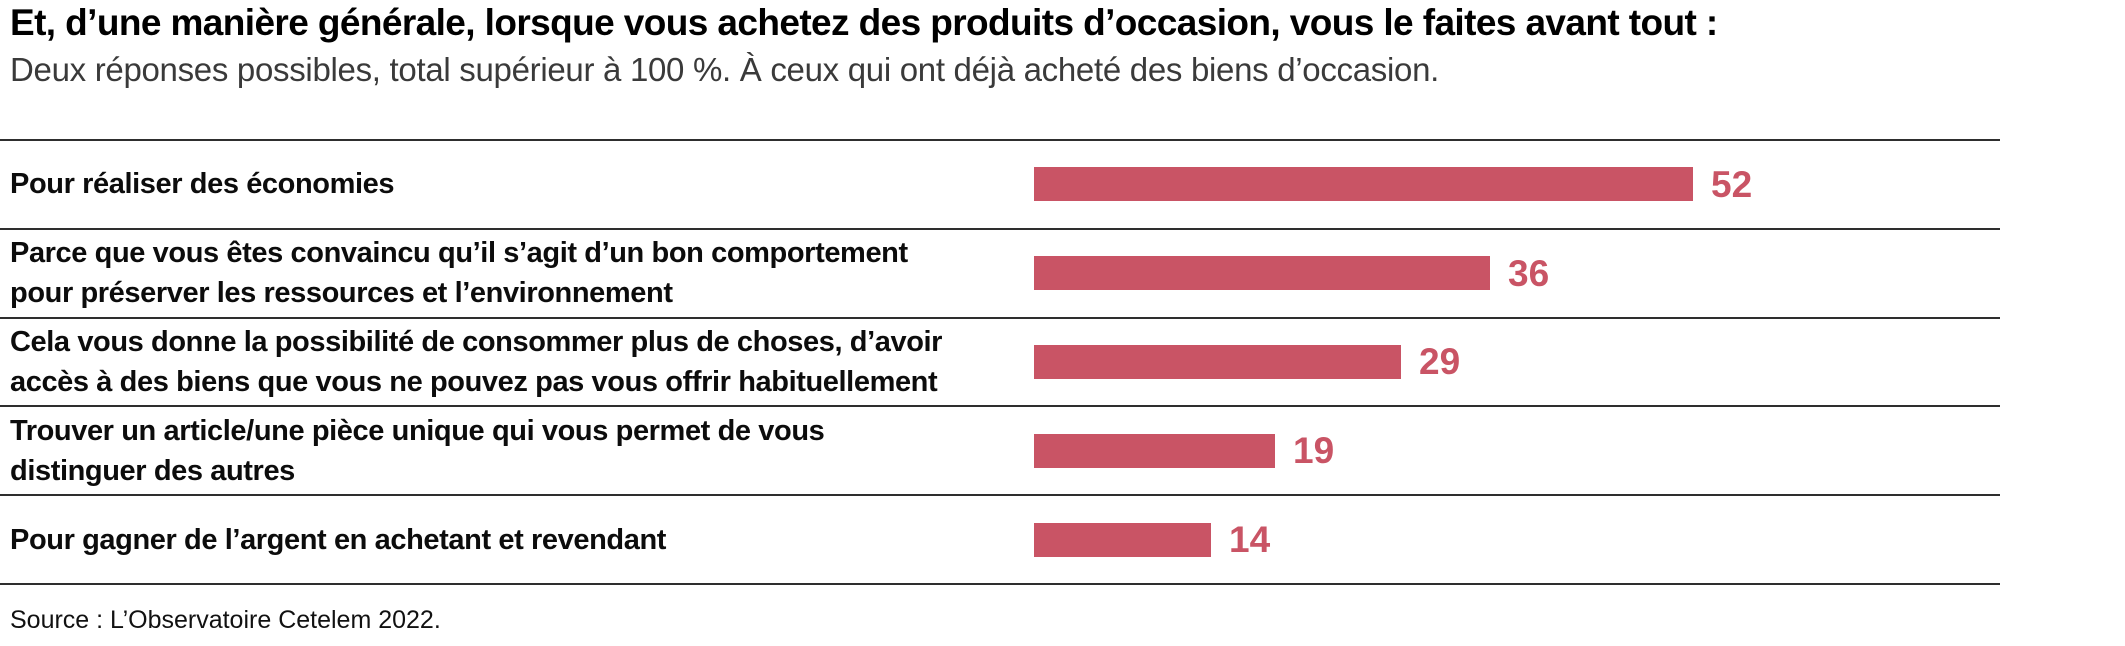 The height and width of the screenshot is (646, 2125). Describe the element at coordinates (1517, 450) in the screenshot. I see `bar-zone: 19` at that location.